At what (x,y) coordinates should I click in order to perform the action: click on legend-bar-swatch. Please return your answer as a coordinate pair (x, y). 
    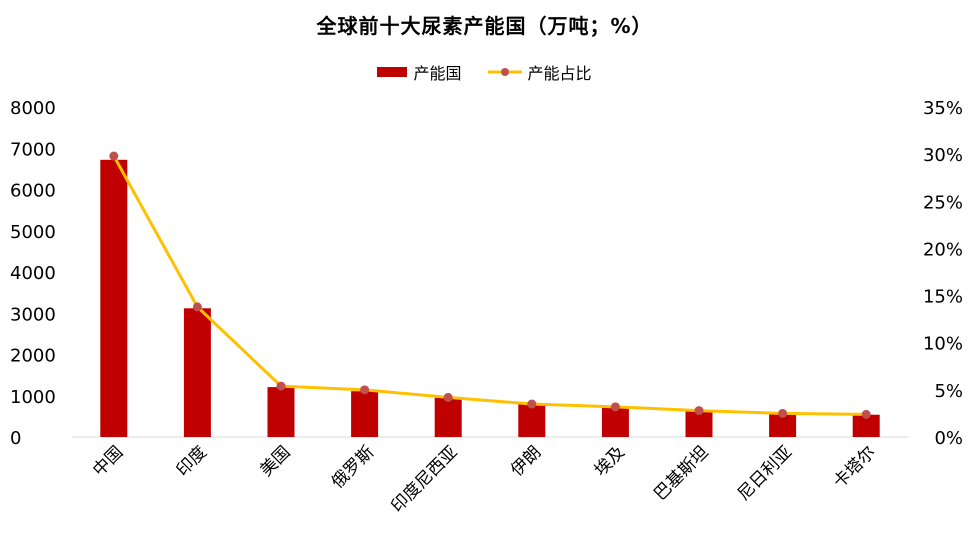
    Looking at the image, I should click on (392, 72).